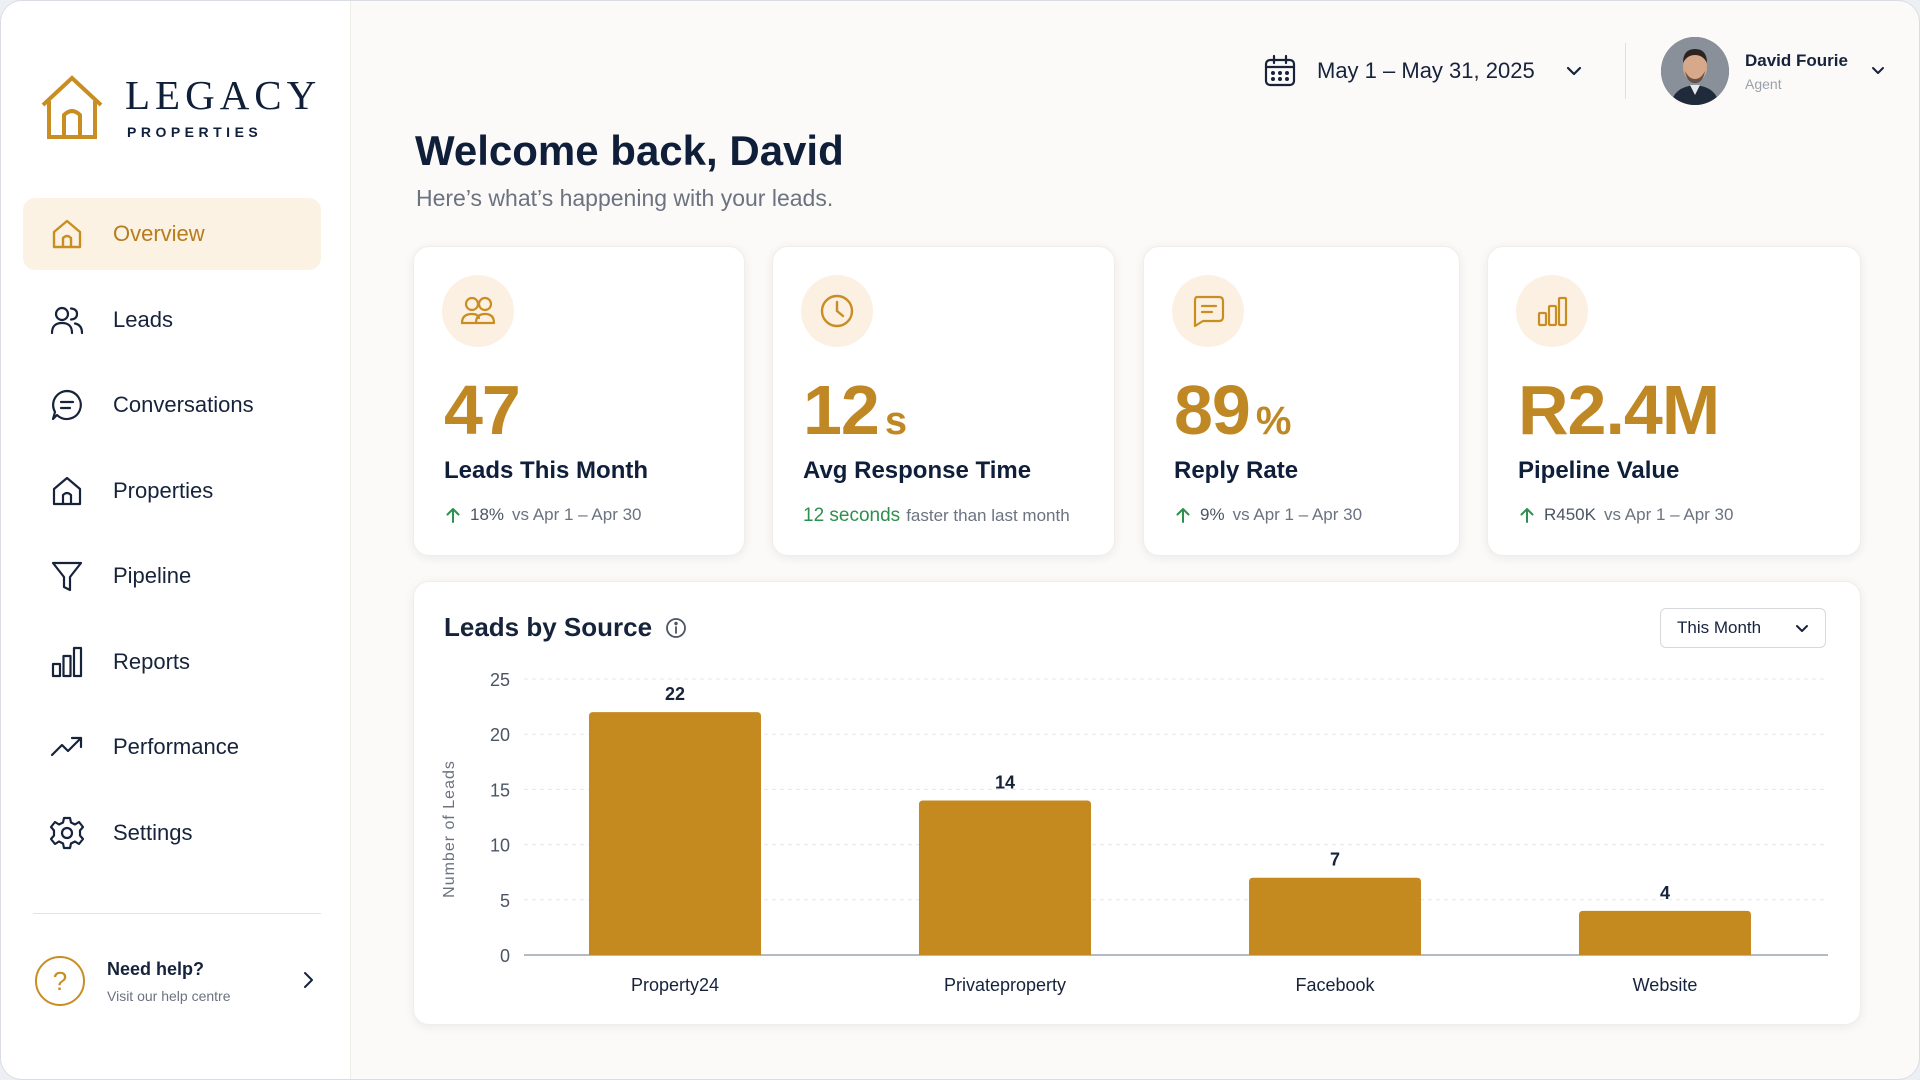 Image resolution: width=1920 pixels, height=1080 pixels. I want to click on user-menu: David Fourie Agent, so click(1774, 71).